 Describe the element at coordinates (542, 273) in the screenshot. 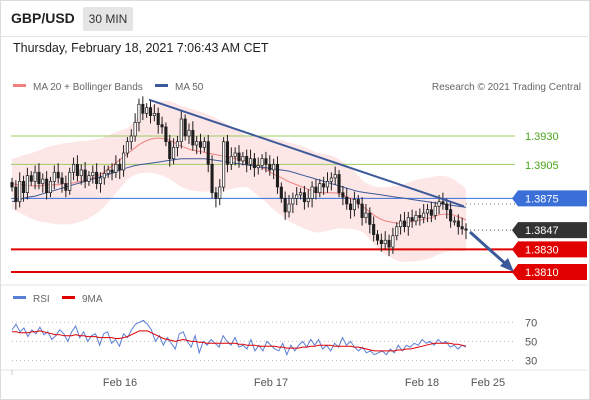

I see `price-tag-label: 1.3810` at that location.